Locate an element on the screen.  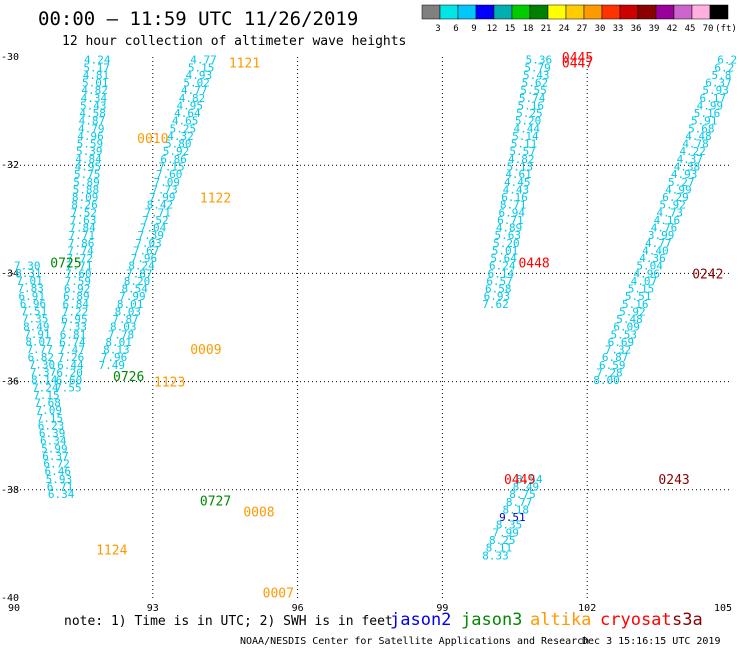
pass-time-label: 0010 is located at coordinates (152, 139).